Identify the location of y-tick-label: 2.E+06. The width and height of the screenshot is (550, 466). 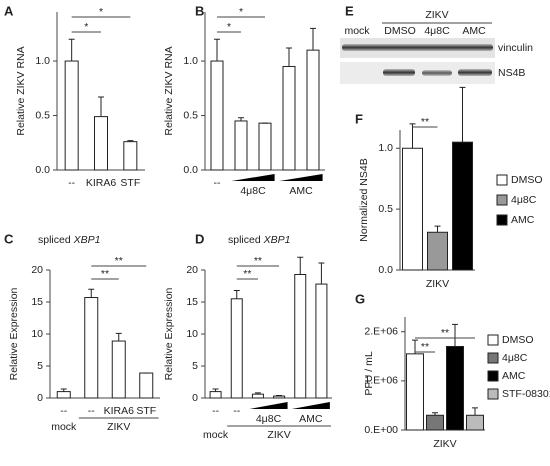
(381, 332).